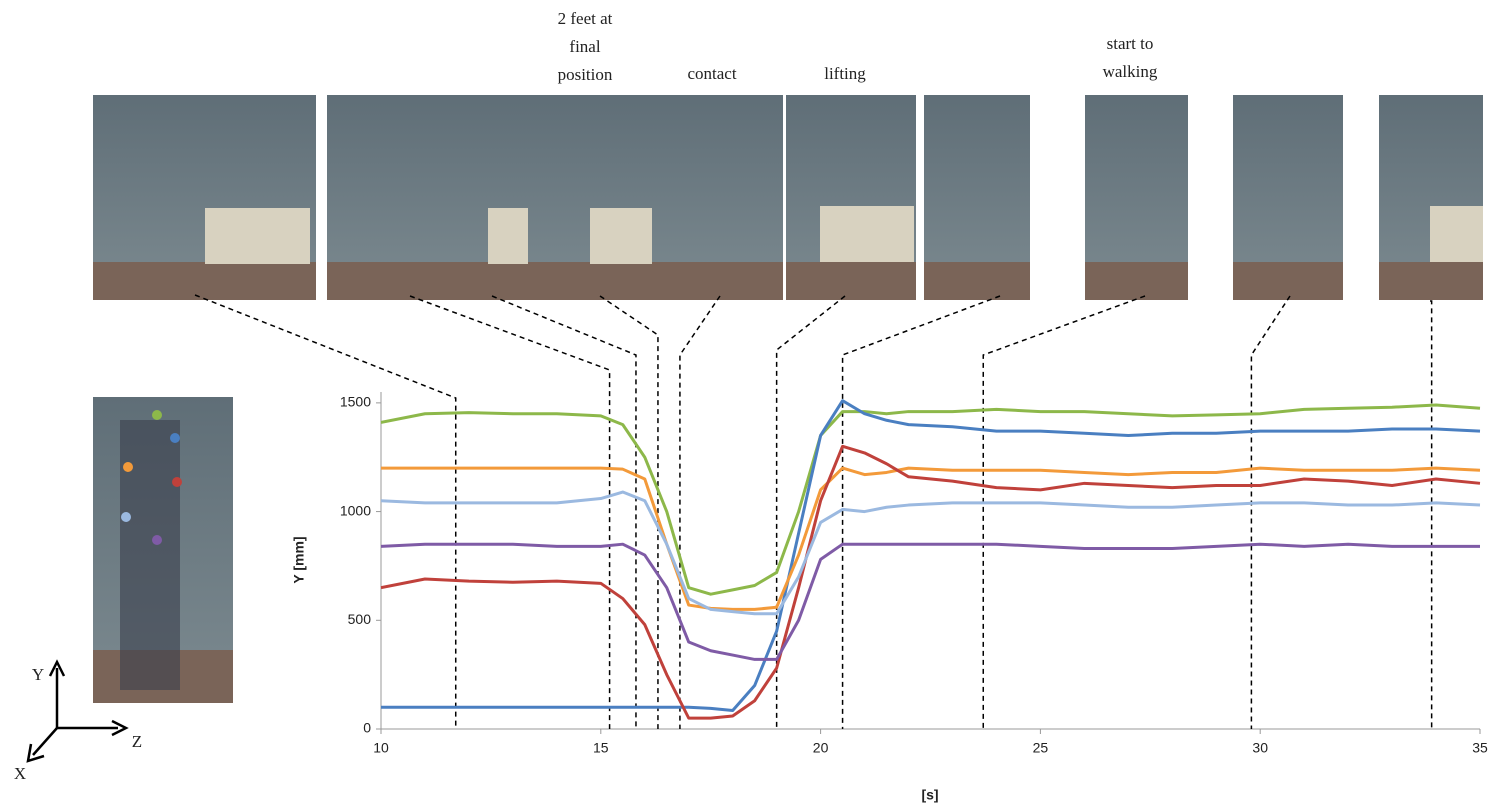  I want to click on axis-symbol: Z, so click(137, 741).